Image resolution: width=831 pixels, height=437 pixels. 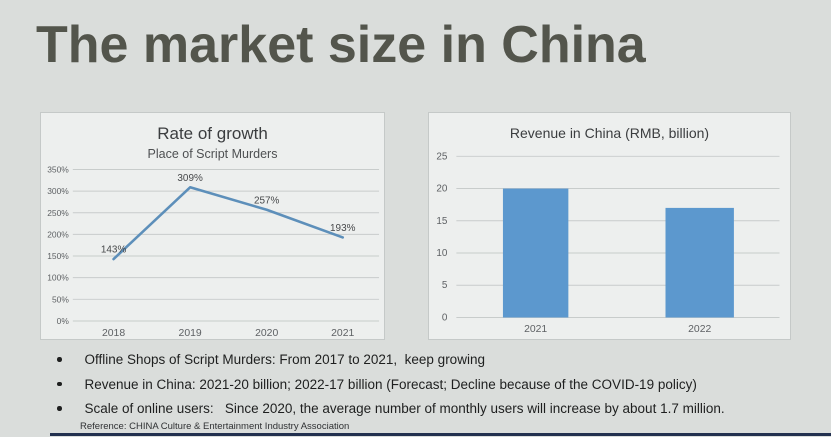 What do you see at coordinates (267, 200) in the screenshot?
I see `point-label: 257%` at bounding box center [267, 200].